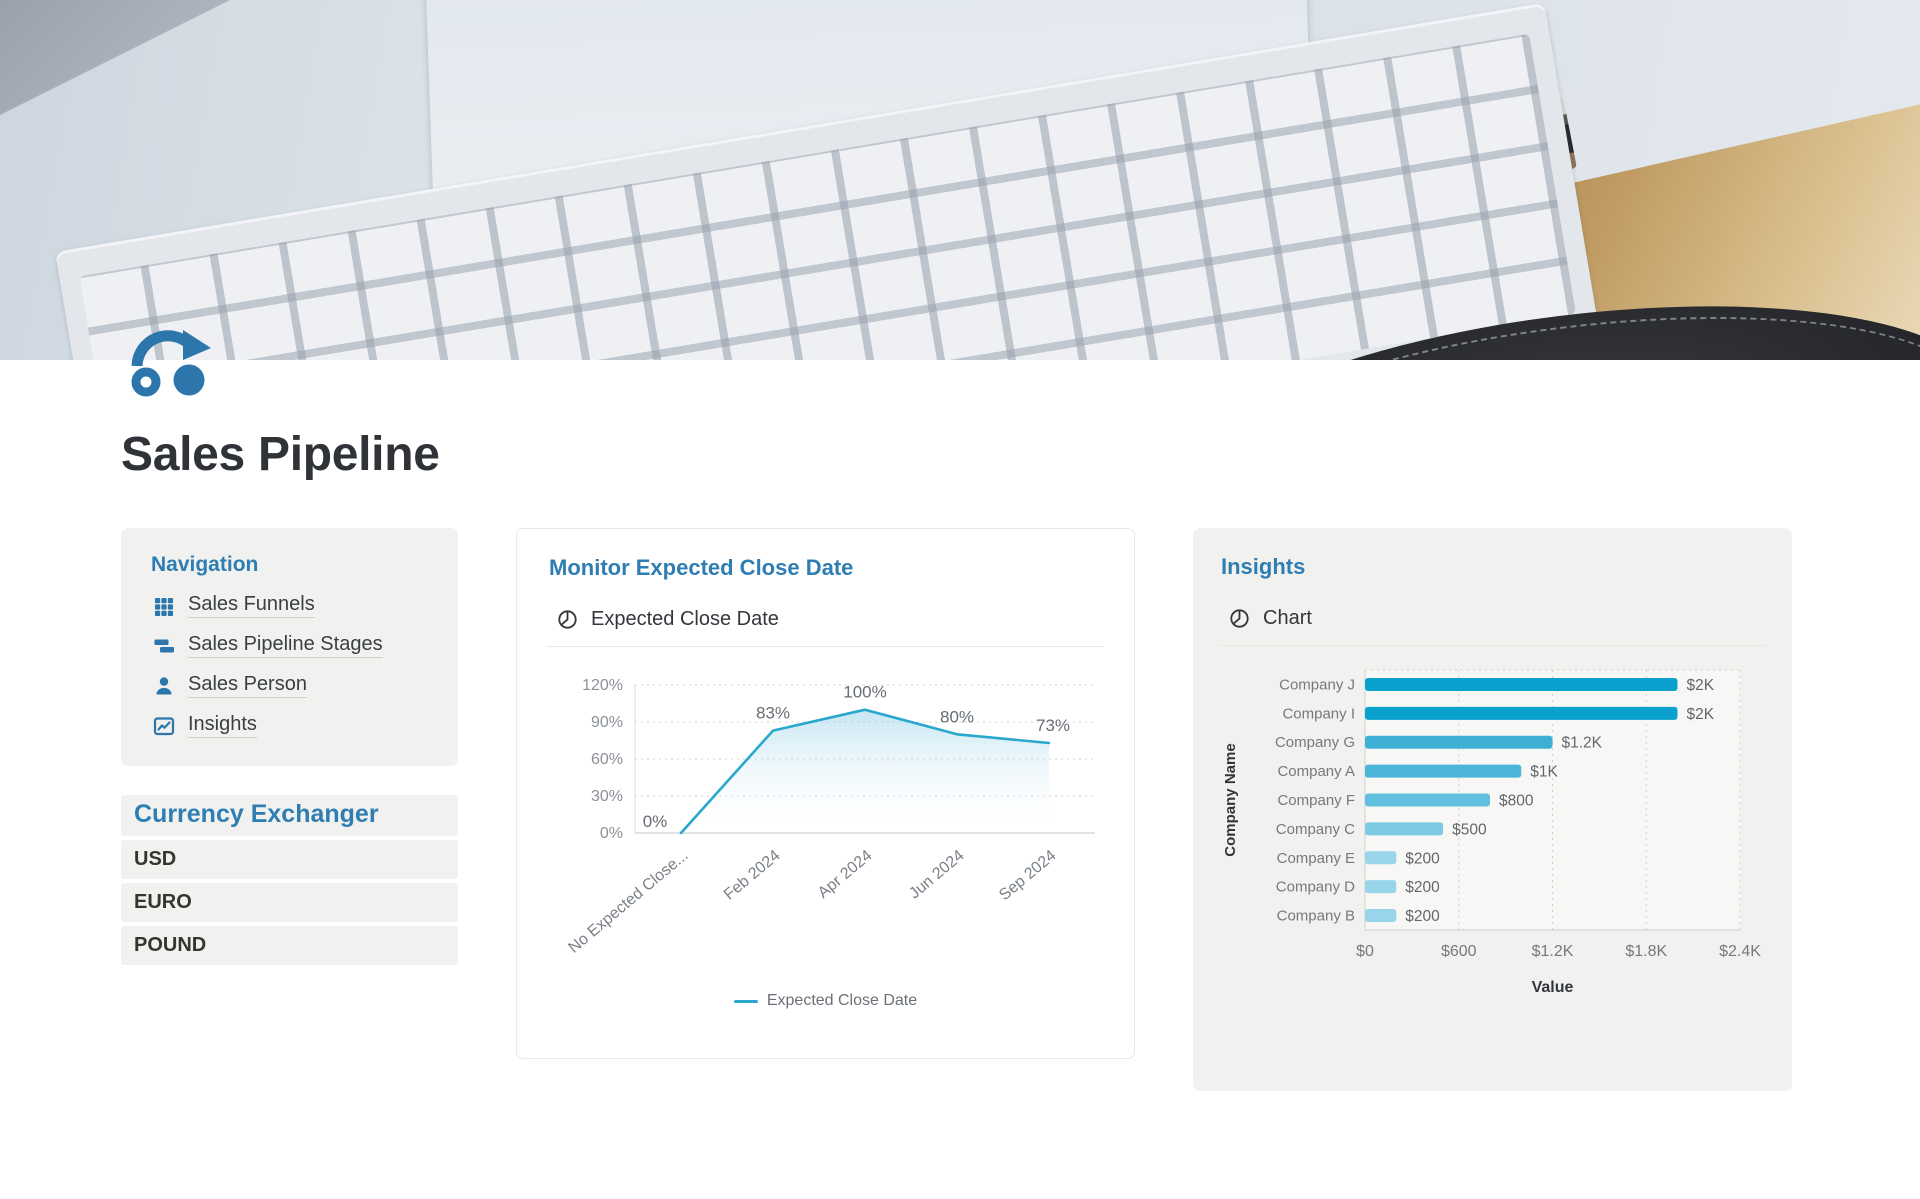 The height and width of the screenshot is (1199, 1920). I want to click on svg-text: Company F, so click(1316, 800).